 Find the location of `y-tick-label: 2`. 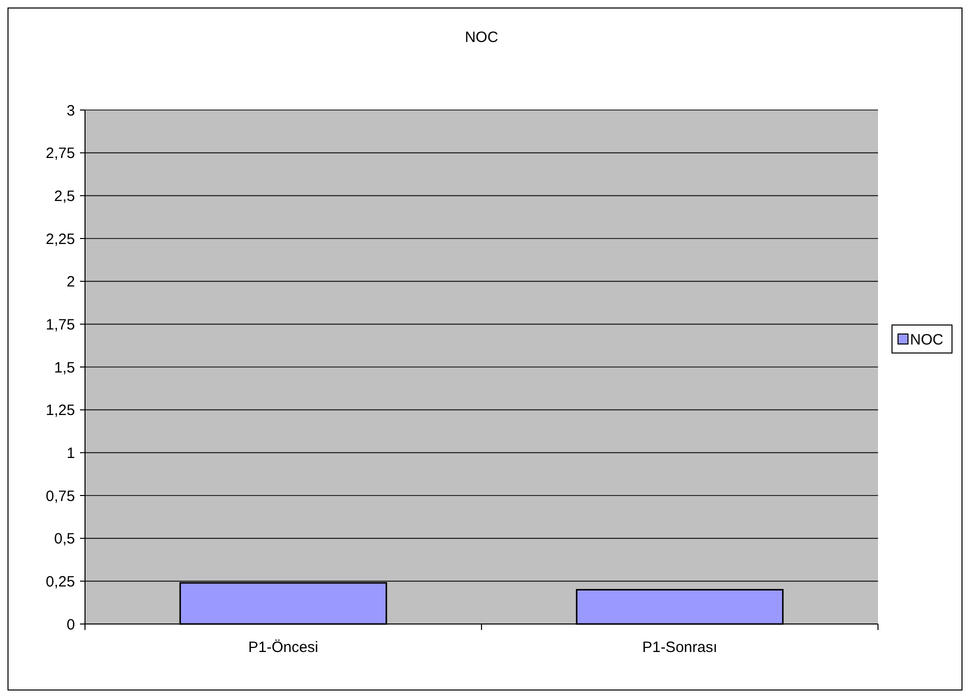

y-tick-label: 2 is located at coordinates (70, 282).